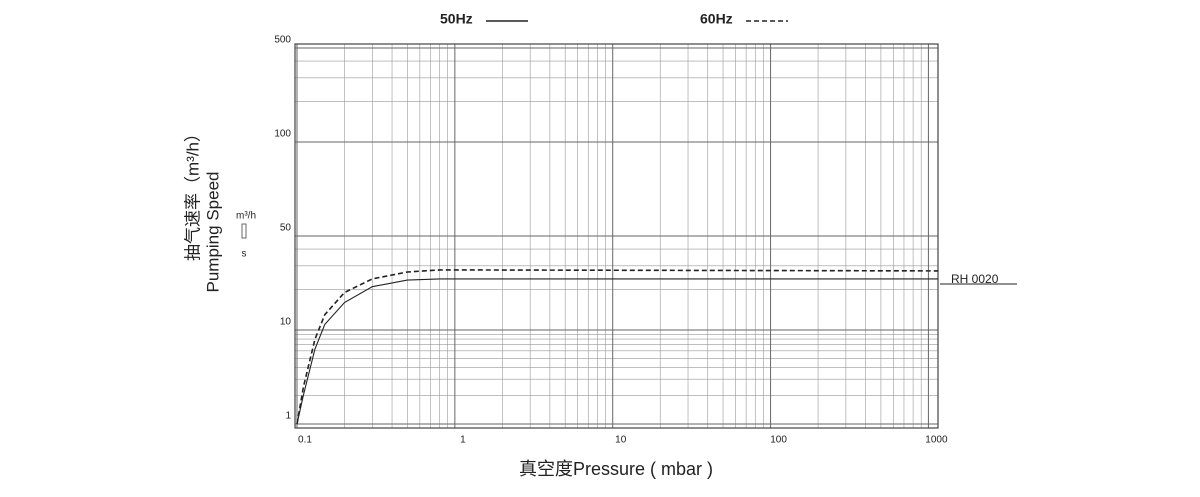 The image size is (1200, 497). I want to click on y-tick-label: 500, so click(282, 40).